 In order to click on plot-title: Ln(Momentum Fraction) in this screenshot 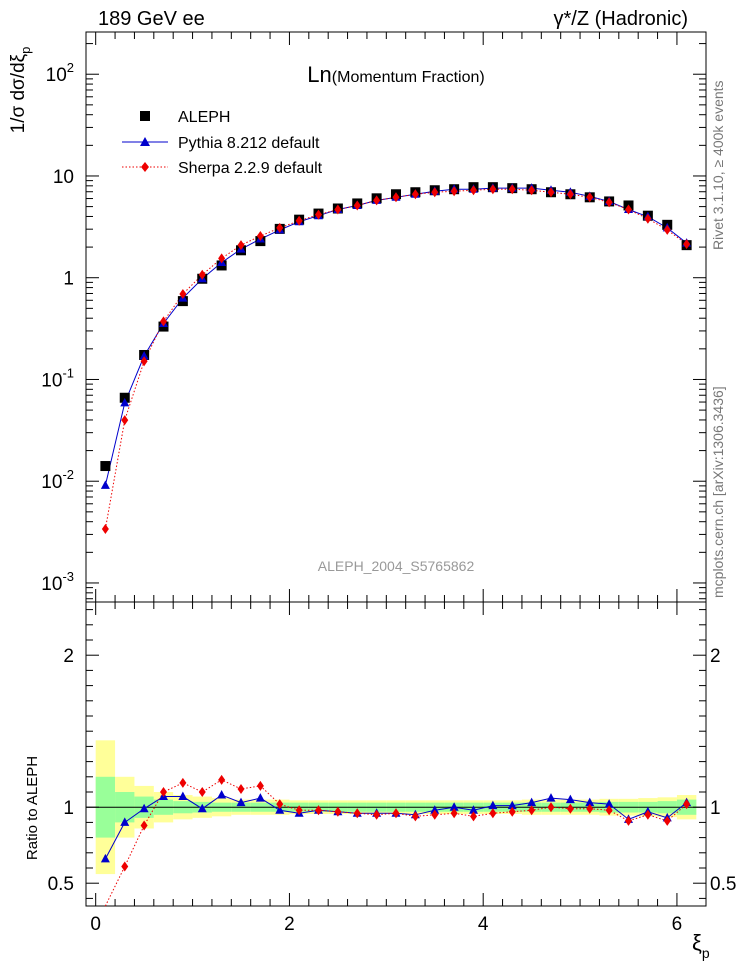, I will do `click(395, 74)`.